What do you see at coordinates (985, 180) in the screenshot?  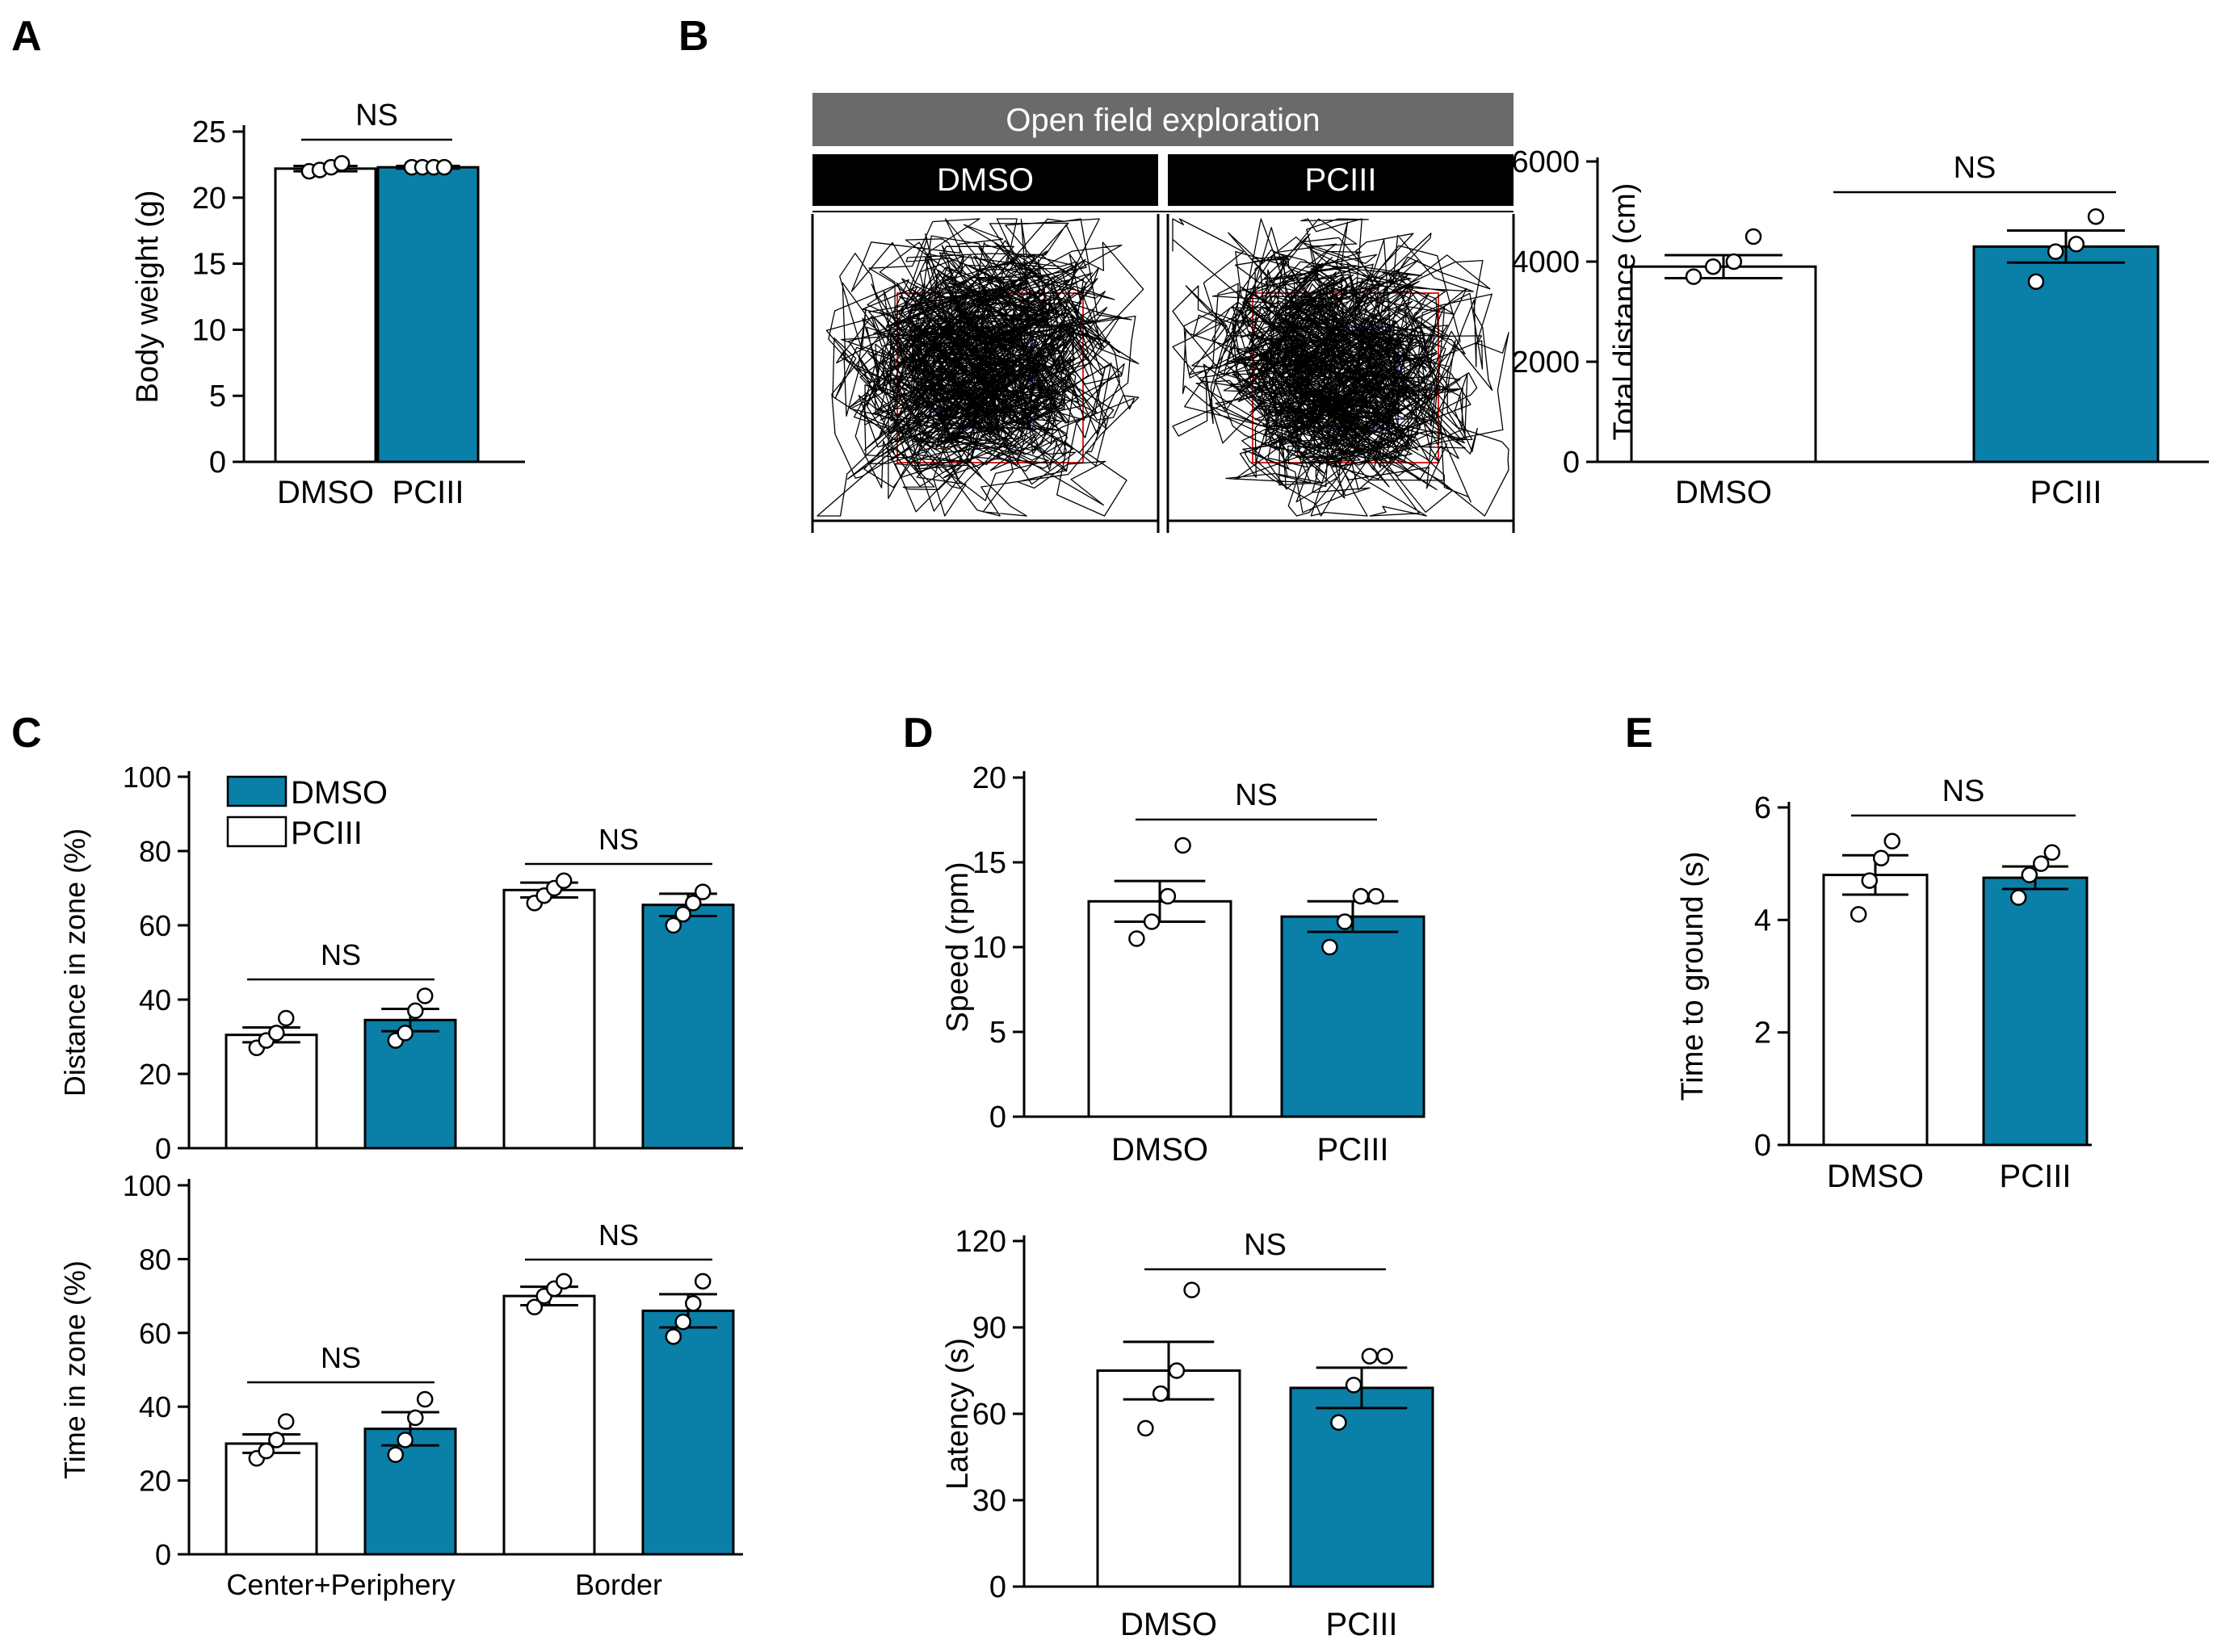 I see `open-field-dmso-header` at bounding box center [985, 180].